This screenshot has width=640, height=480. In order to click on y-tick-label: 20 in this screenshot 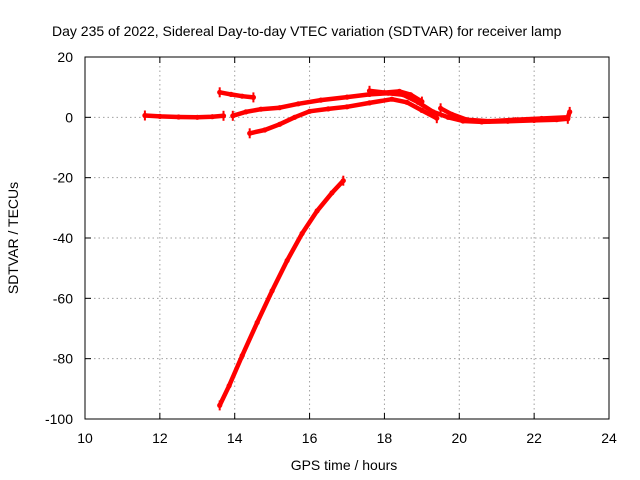, I will do `click(65, 57)`.